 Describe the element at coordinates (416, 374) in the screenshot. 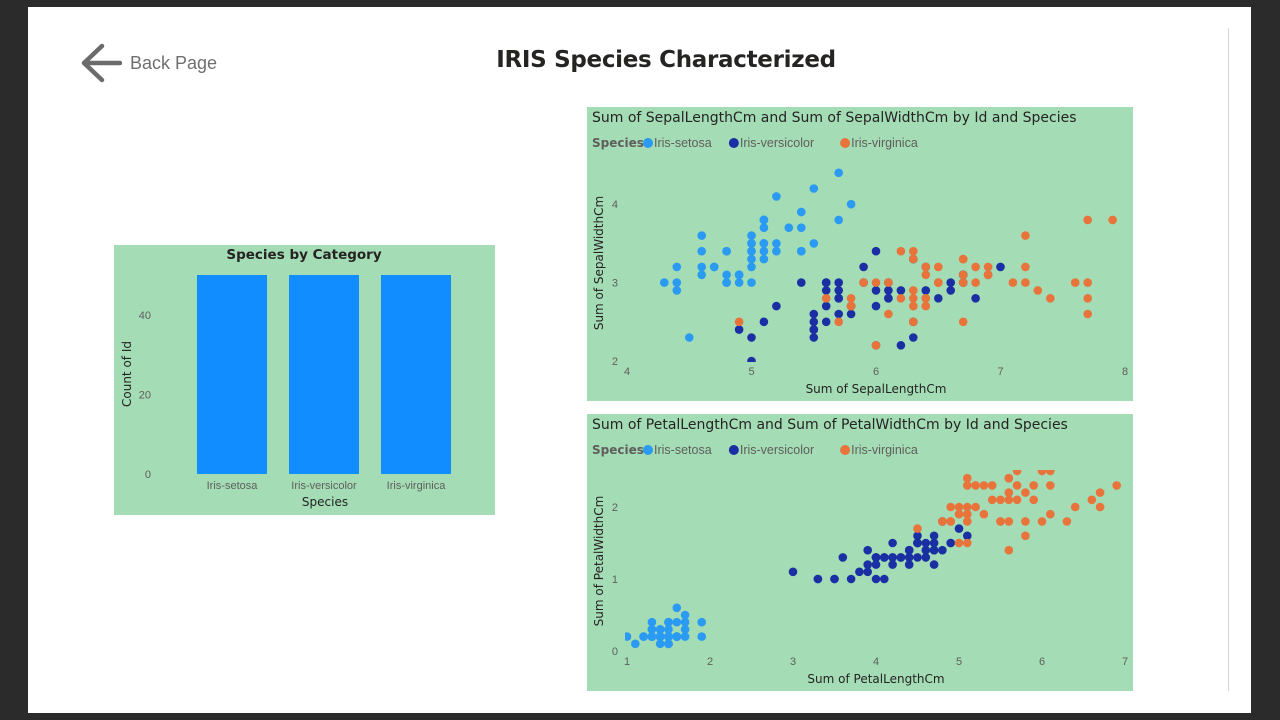

I see `bar-iris-virginica` at that location.